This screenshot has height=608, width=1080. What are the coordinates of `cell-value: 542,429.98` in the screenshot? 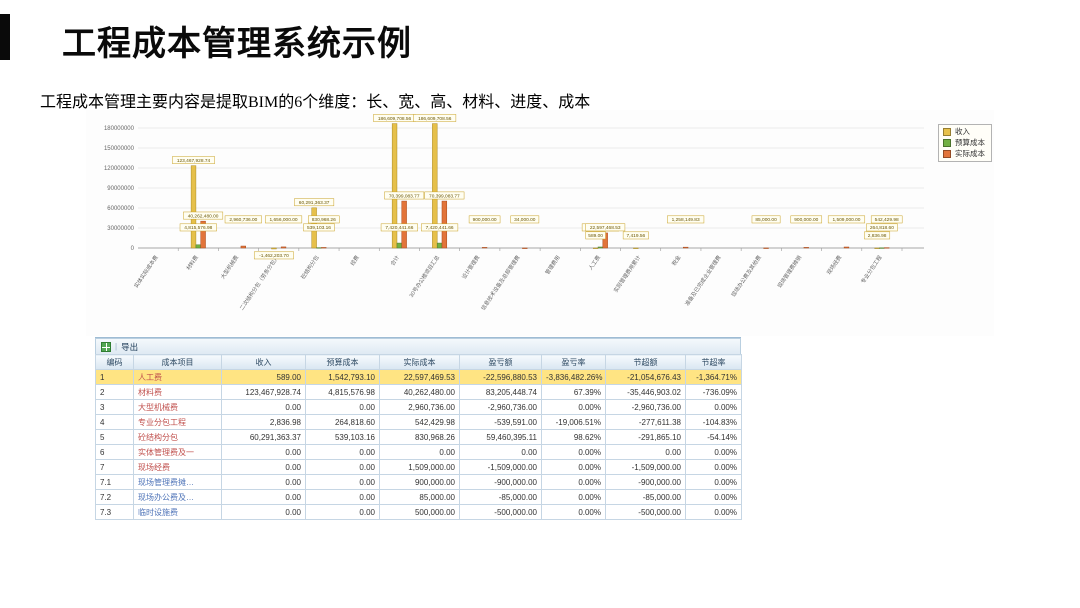 It's located at (419, 422).